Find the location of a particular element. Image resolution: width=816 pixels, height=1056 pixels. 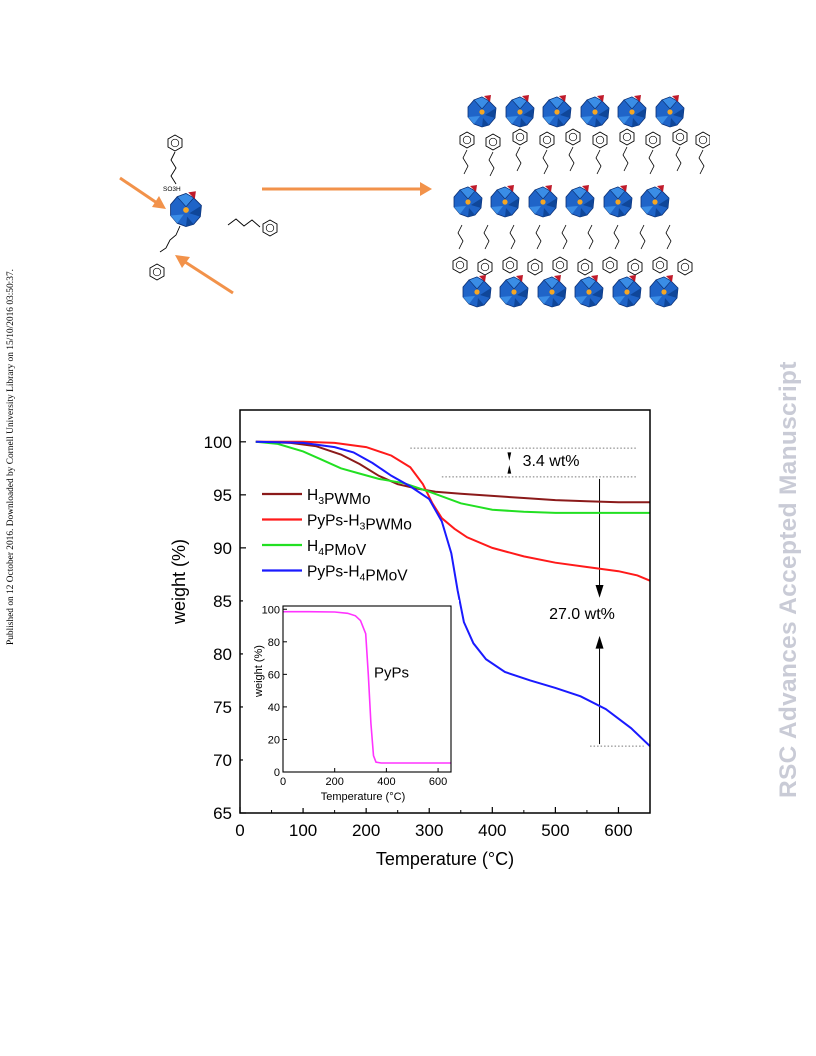

assembly-scheme: SO3H is located at coordinates (414, 201).